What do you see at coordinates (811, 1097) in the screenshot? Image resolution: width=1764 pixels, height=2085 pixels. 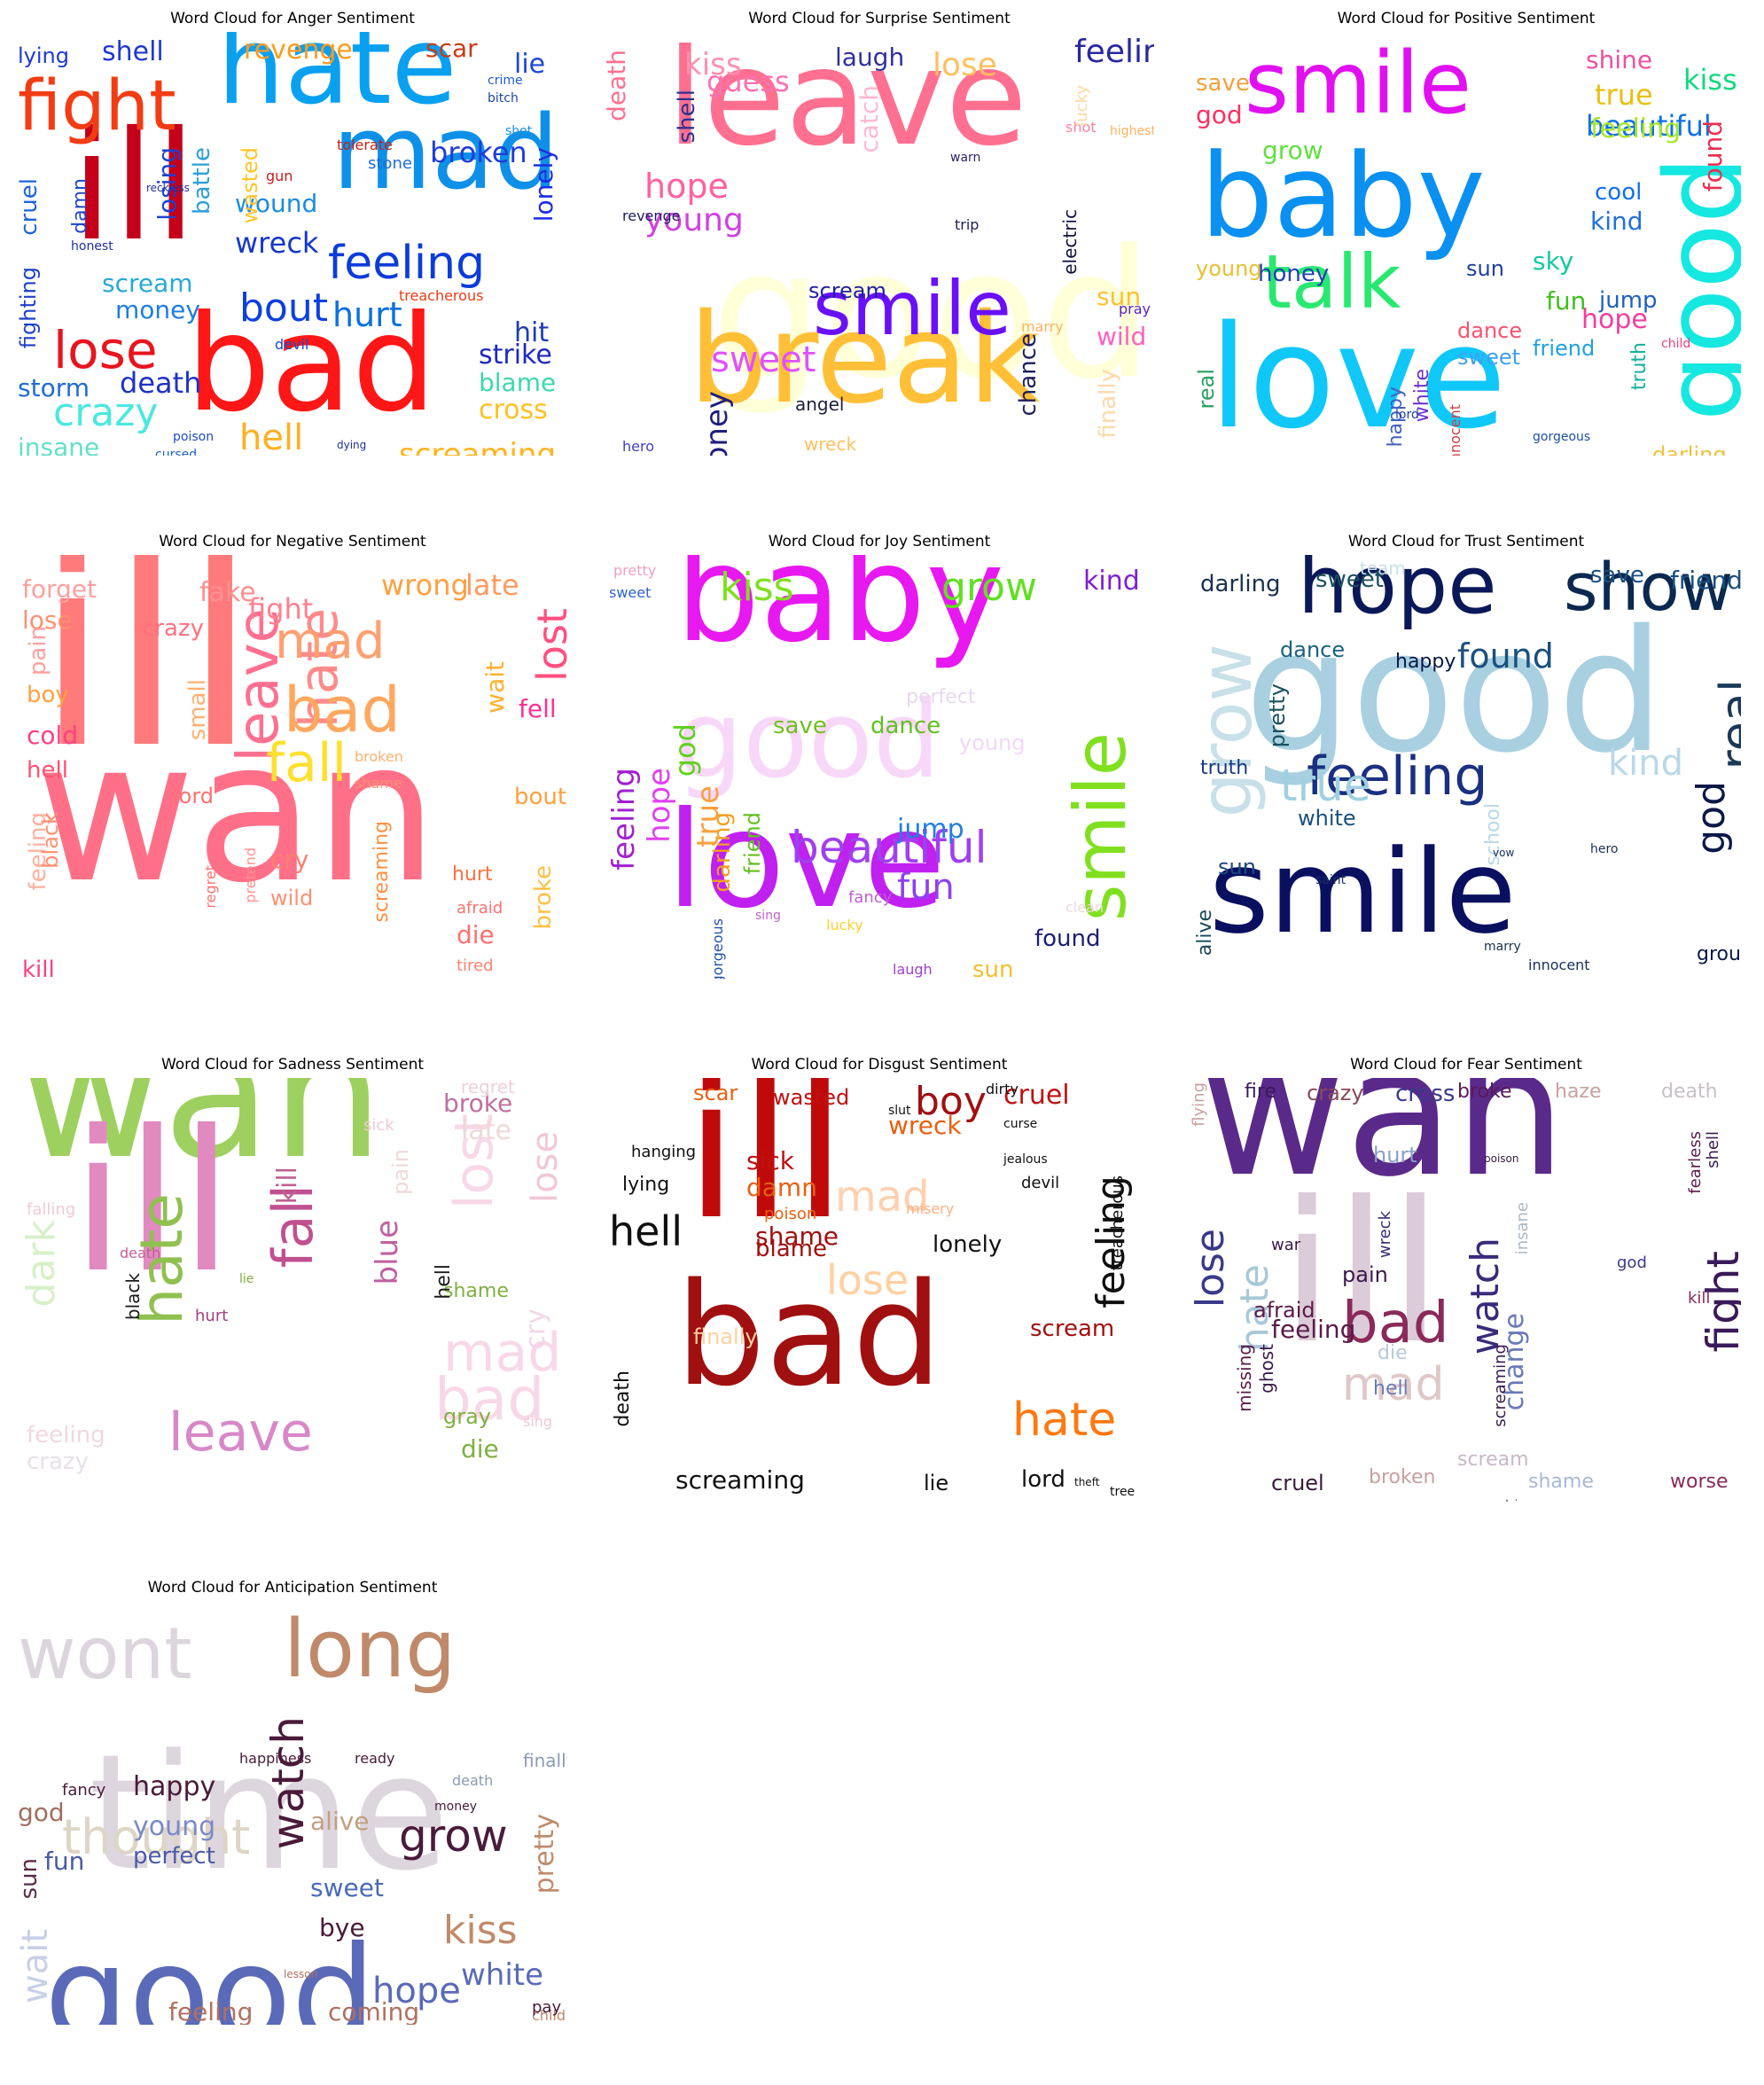 I see `cloud-word: wasted` at bounding box center [811, 1097].